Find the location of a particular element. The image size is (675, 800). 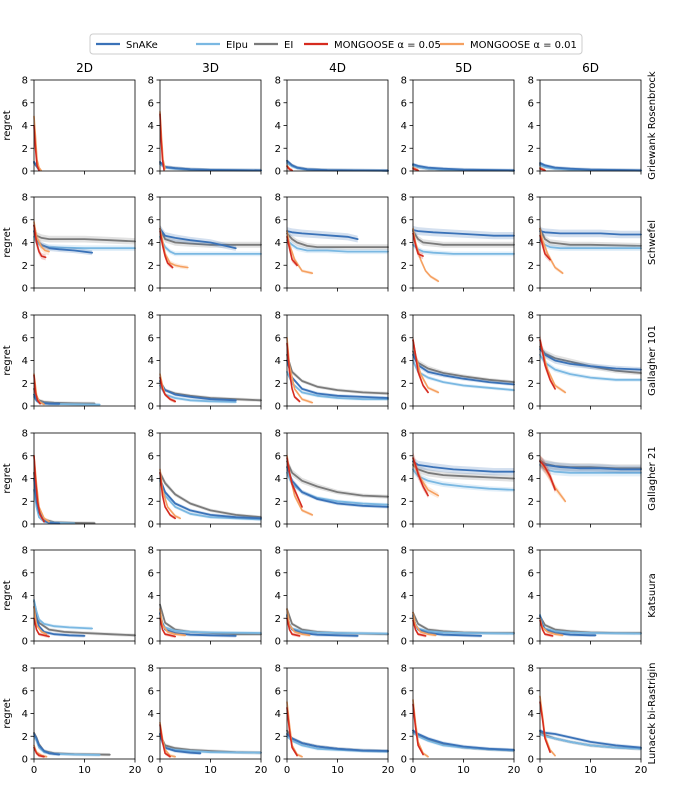

panel-gallagher-101-4d: 0 2 4 6 8 is located at coordinates (332, 362).